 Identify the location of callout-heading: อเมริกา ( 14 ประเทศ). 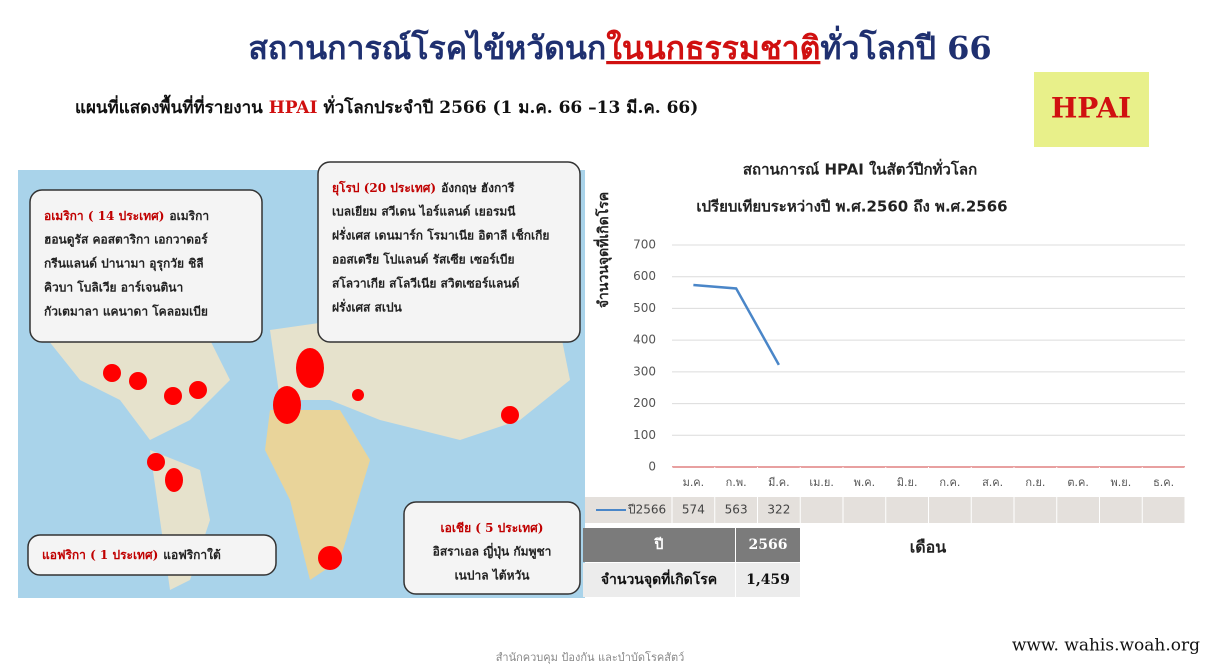
(104, 216).